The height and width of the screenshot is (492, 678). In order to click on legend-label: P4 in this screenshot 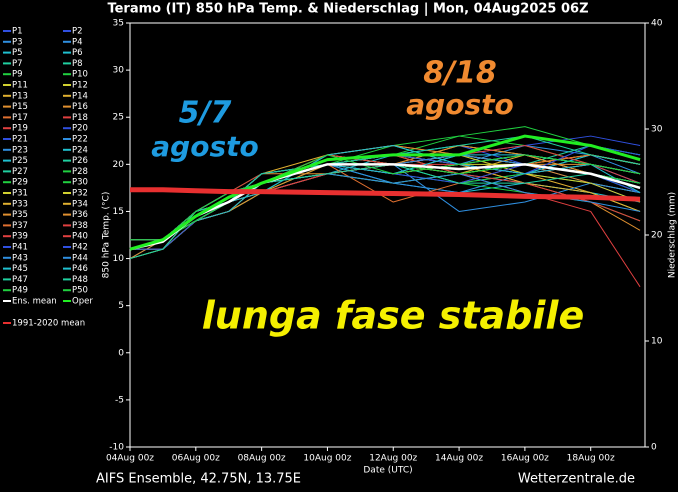, I will do `click(77, 42)`.